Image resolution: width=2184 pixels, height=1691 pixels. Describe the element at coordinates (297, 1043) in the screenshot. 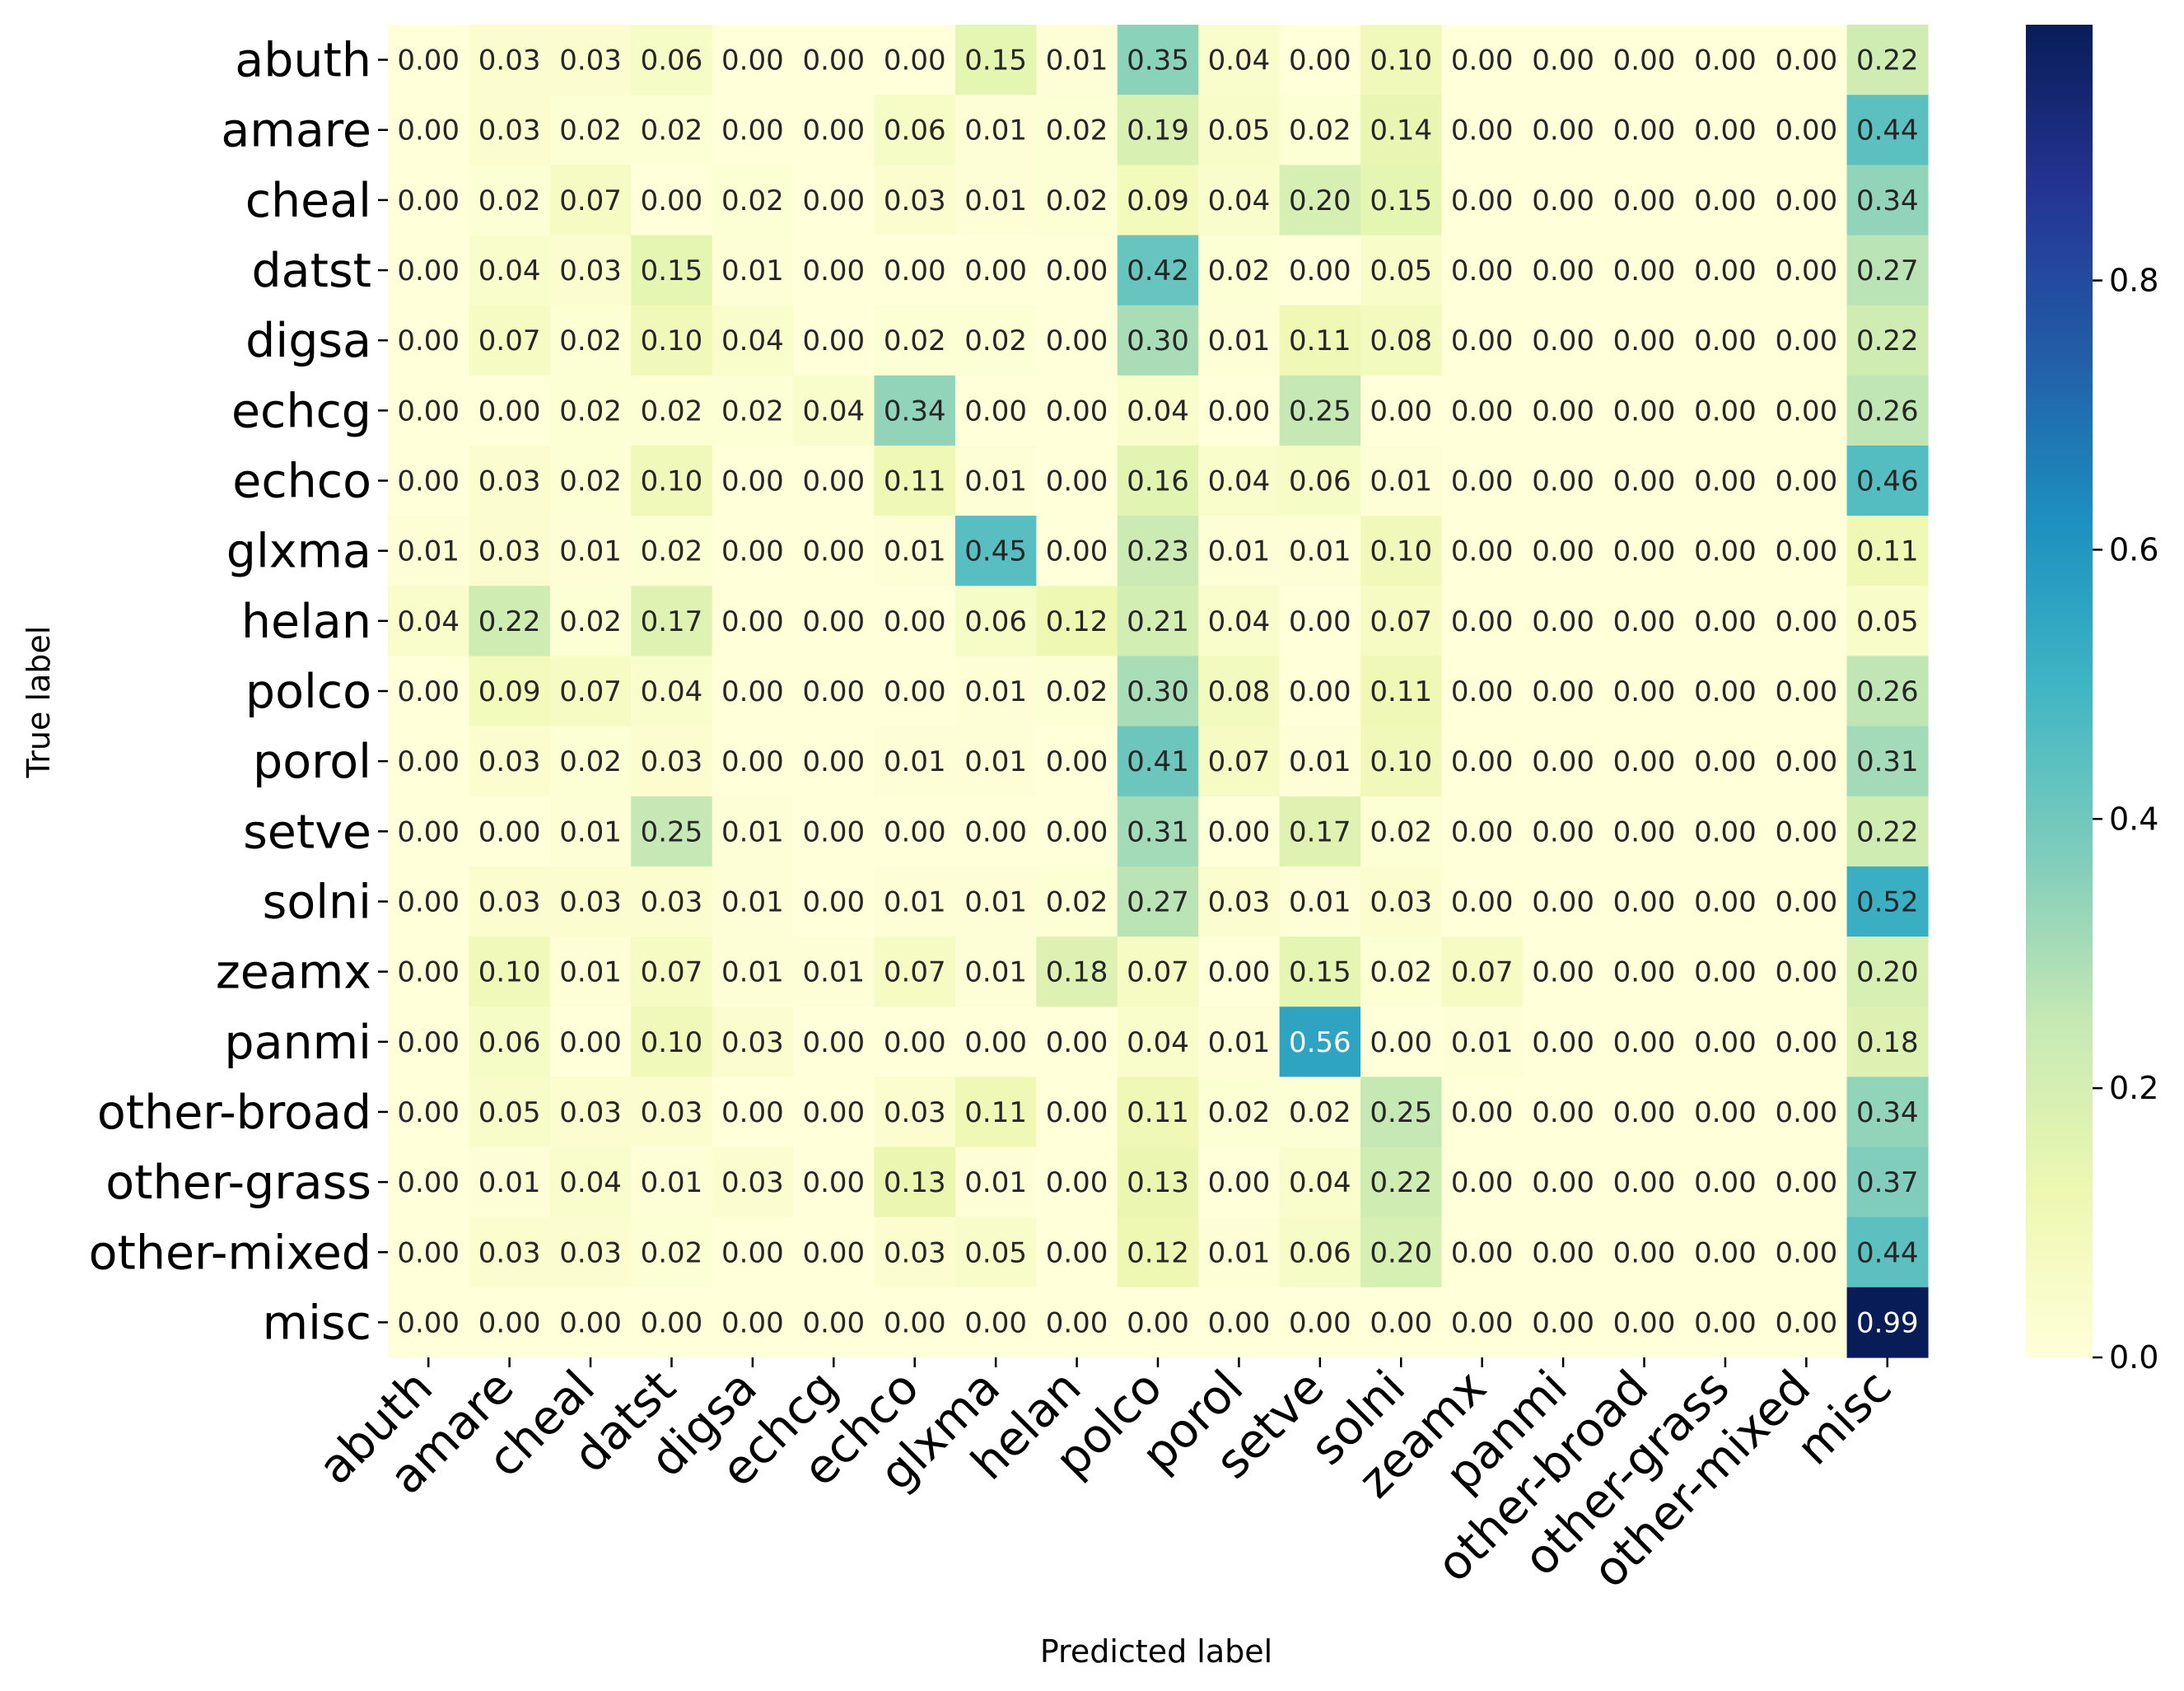

I see `y-tick-label: panmi` at that location.